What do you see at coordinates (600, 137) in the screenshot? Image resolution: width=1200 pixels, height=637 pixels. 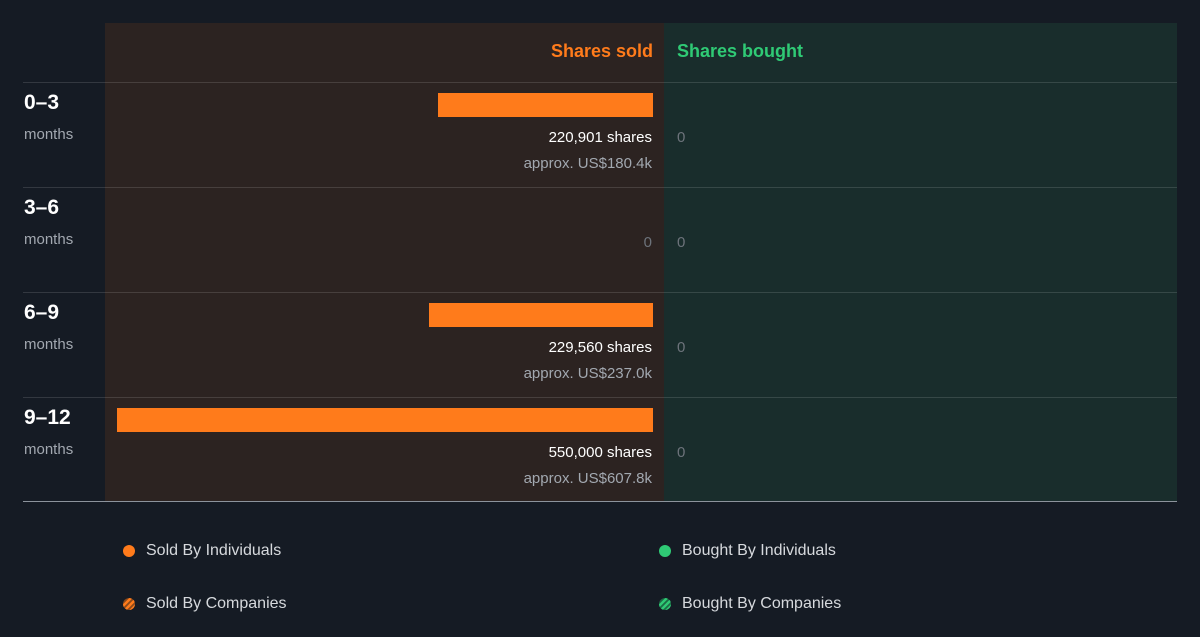 I see `shares-sold-value: 220,901 shares` at bounding box center [600, 137].